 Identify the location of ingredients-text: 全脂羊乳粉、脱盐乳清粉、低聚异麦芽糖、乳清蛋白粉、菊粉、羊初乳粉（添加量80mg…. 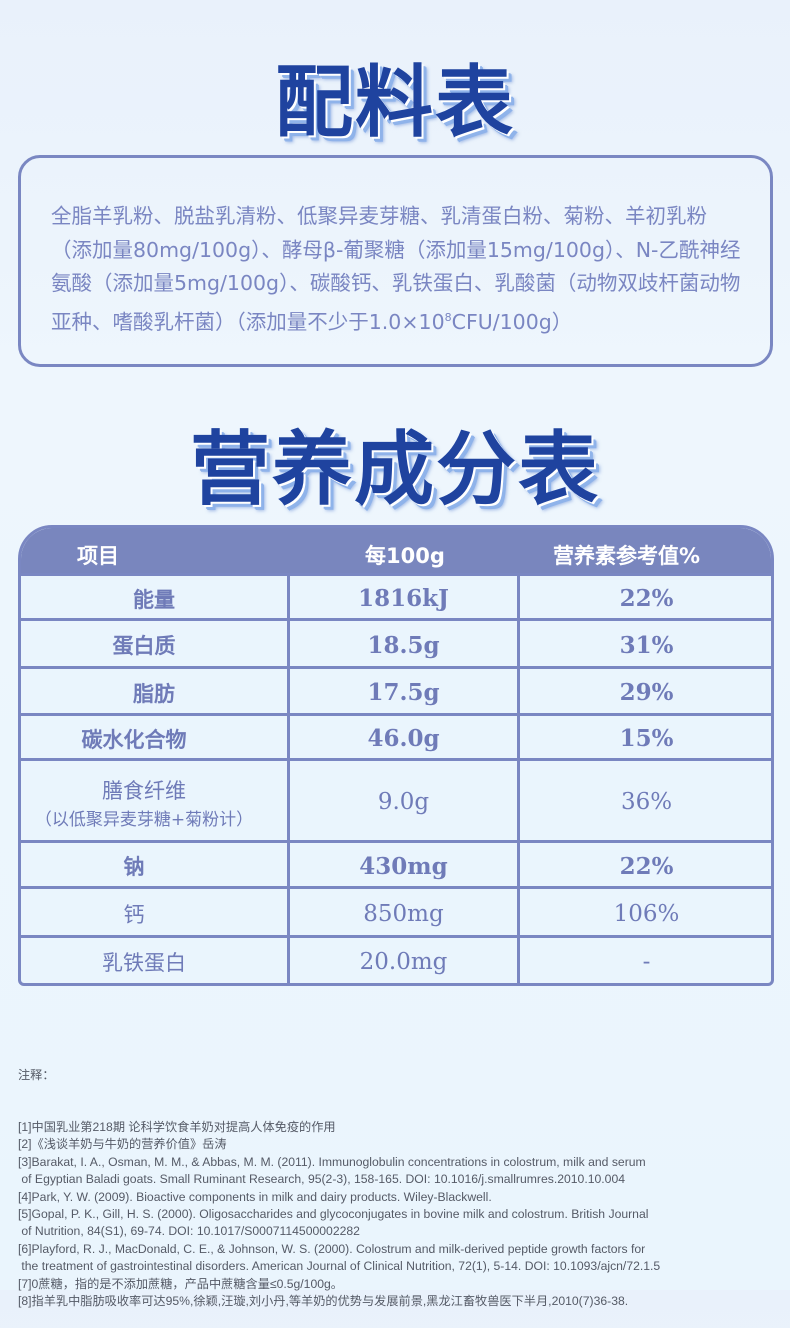
(396, 269).